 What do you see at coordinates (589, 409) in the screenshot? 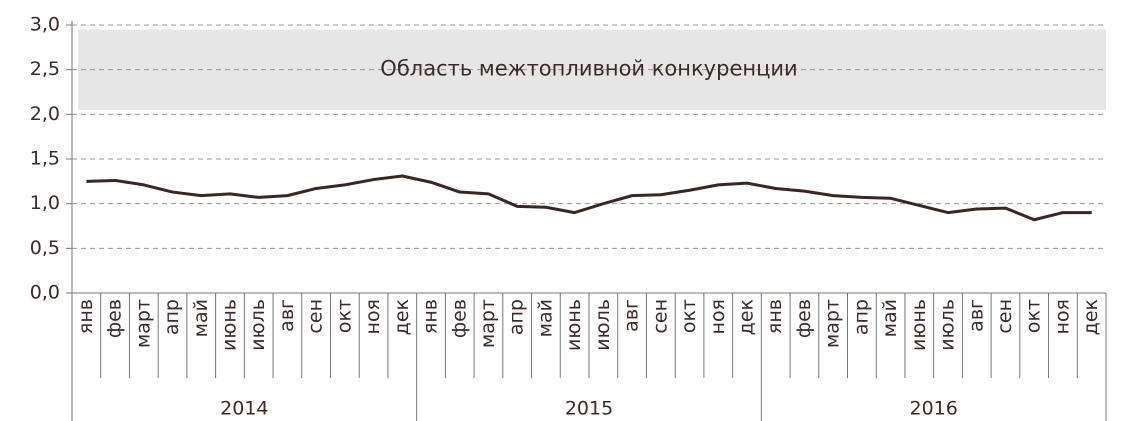
I see `year-label: 2015` at bounding box center [589, 409].